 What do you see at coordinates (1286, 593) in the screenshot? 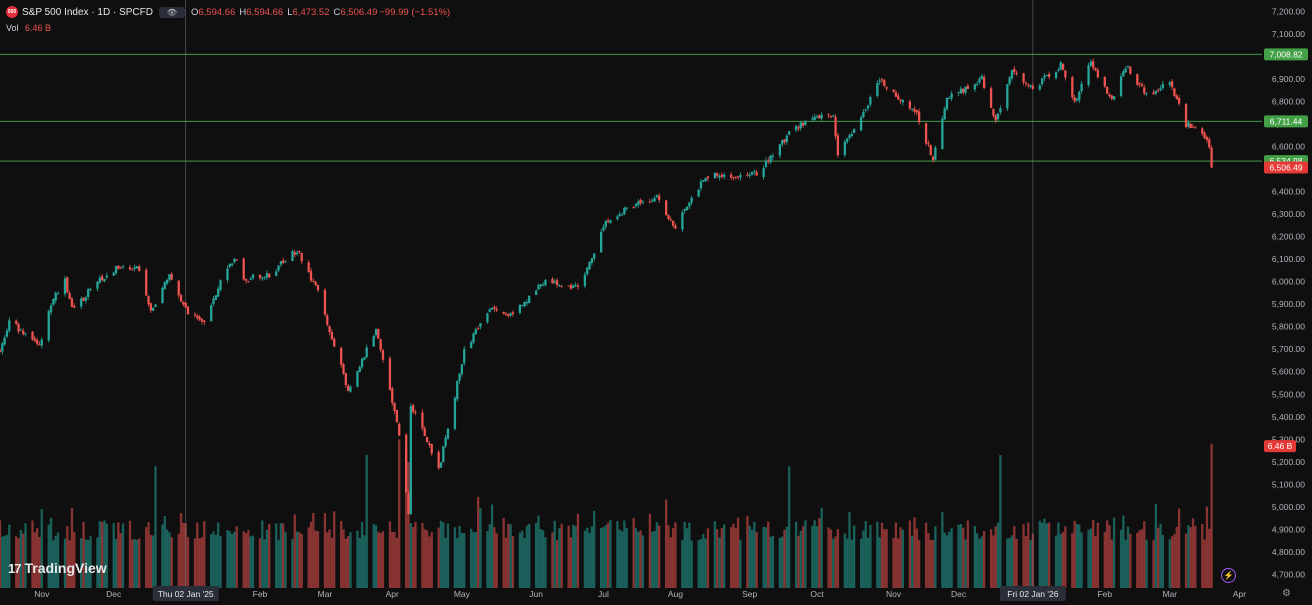
I see `gear-icon: ⚙` at bounding box center [1286, 593].